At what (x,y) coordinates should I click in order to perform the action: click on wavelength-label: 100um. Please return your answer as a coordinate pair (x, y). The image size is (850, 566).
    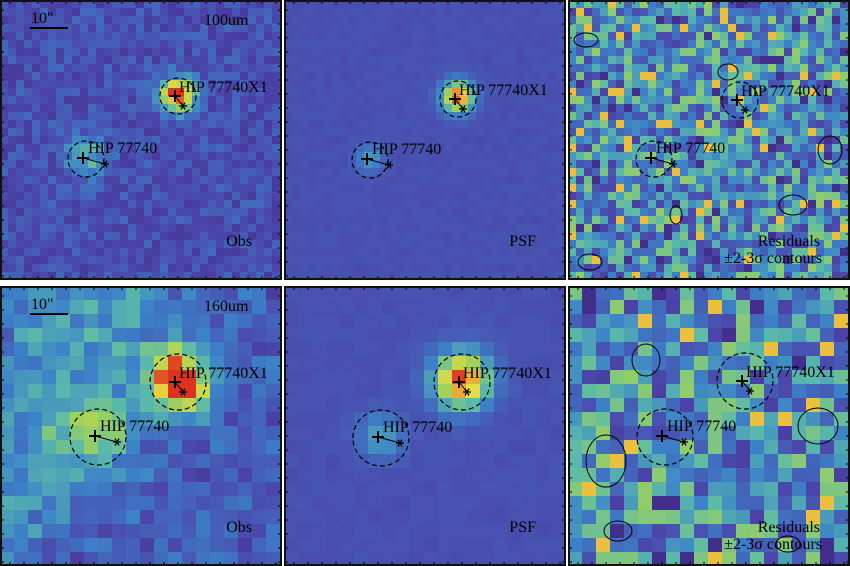
    Looking at the image, I should click on (226, 20).